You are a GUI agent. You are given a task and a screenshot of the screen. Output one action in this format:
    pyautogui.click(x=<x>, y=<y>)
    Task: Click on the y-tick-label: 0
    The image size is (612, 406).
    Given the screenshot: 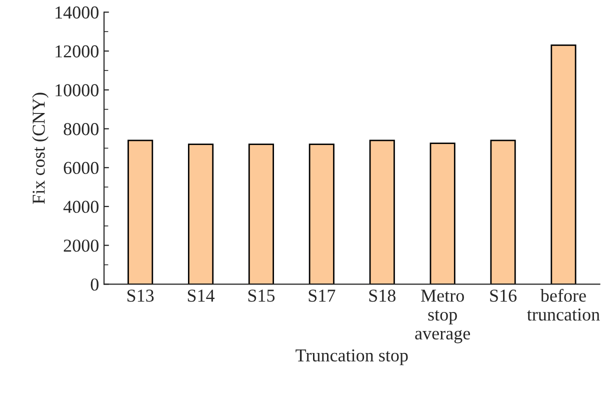 What is the action you would take?
    pyautogui.click(x=94, y=284)
    